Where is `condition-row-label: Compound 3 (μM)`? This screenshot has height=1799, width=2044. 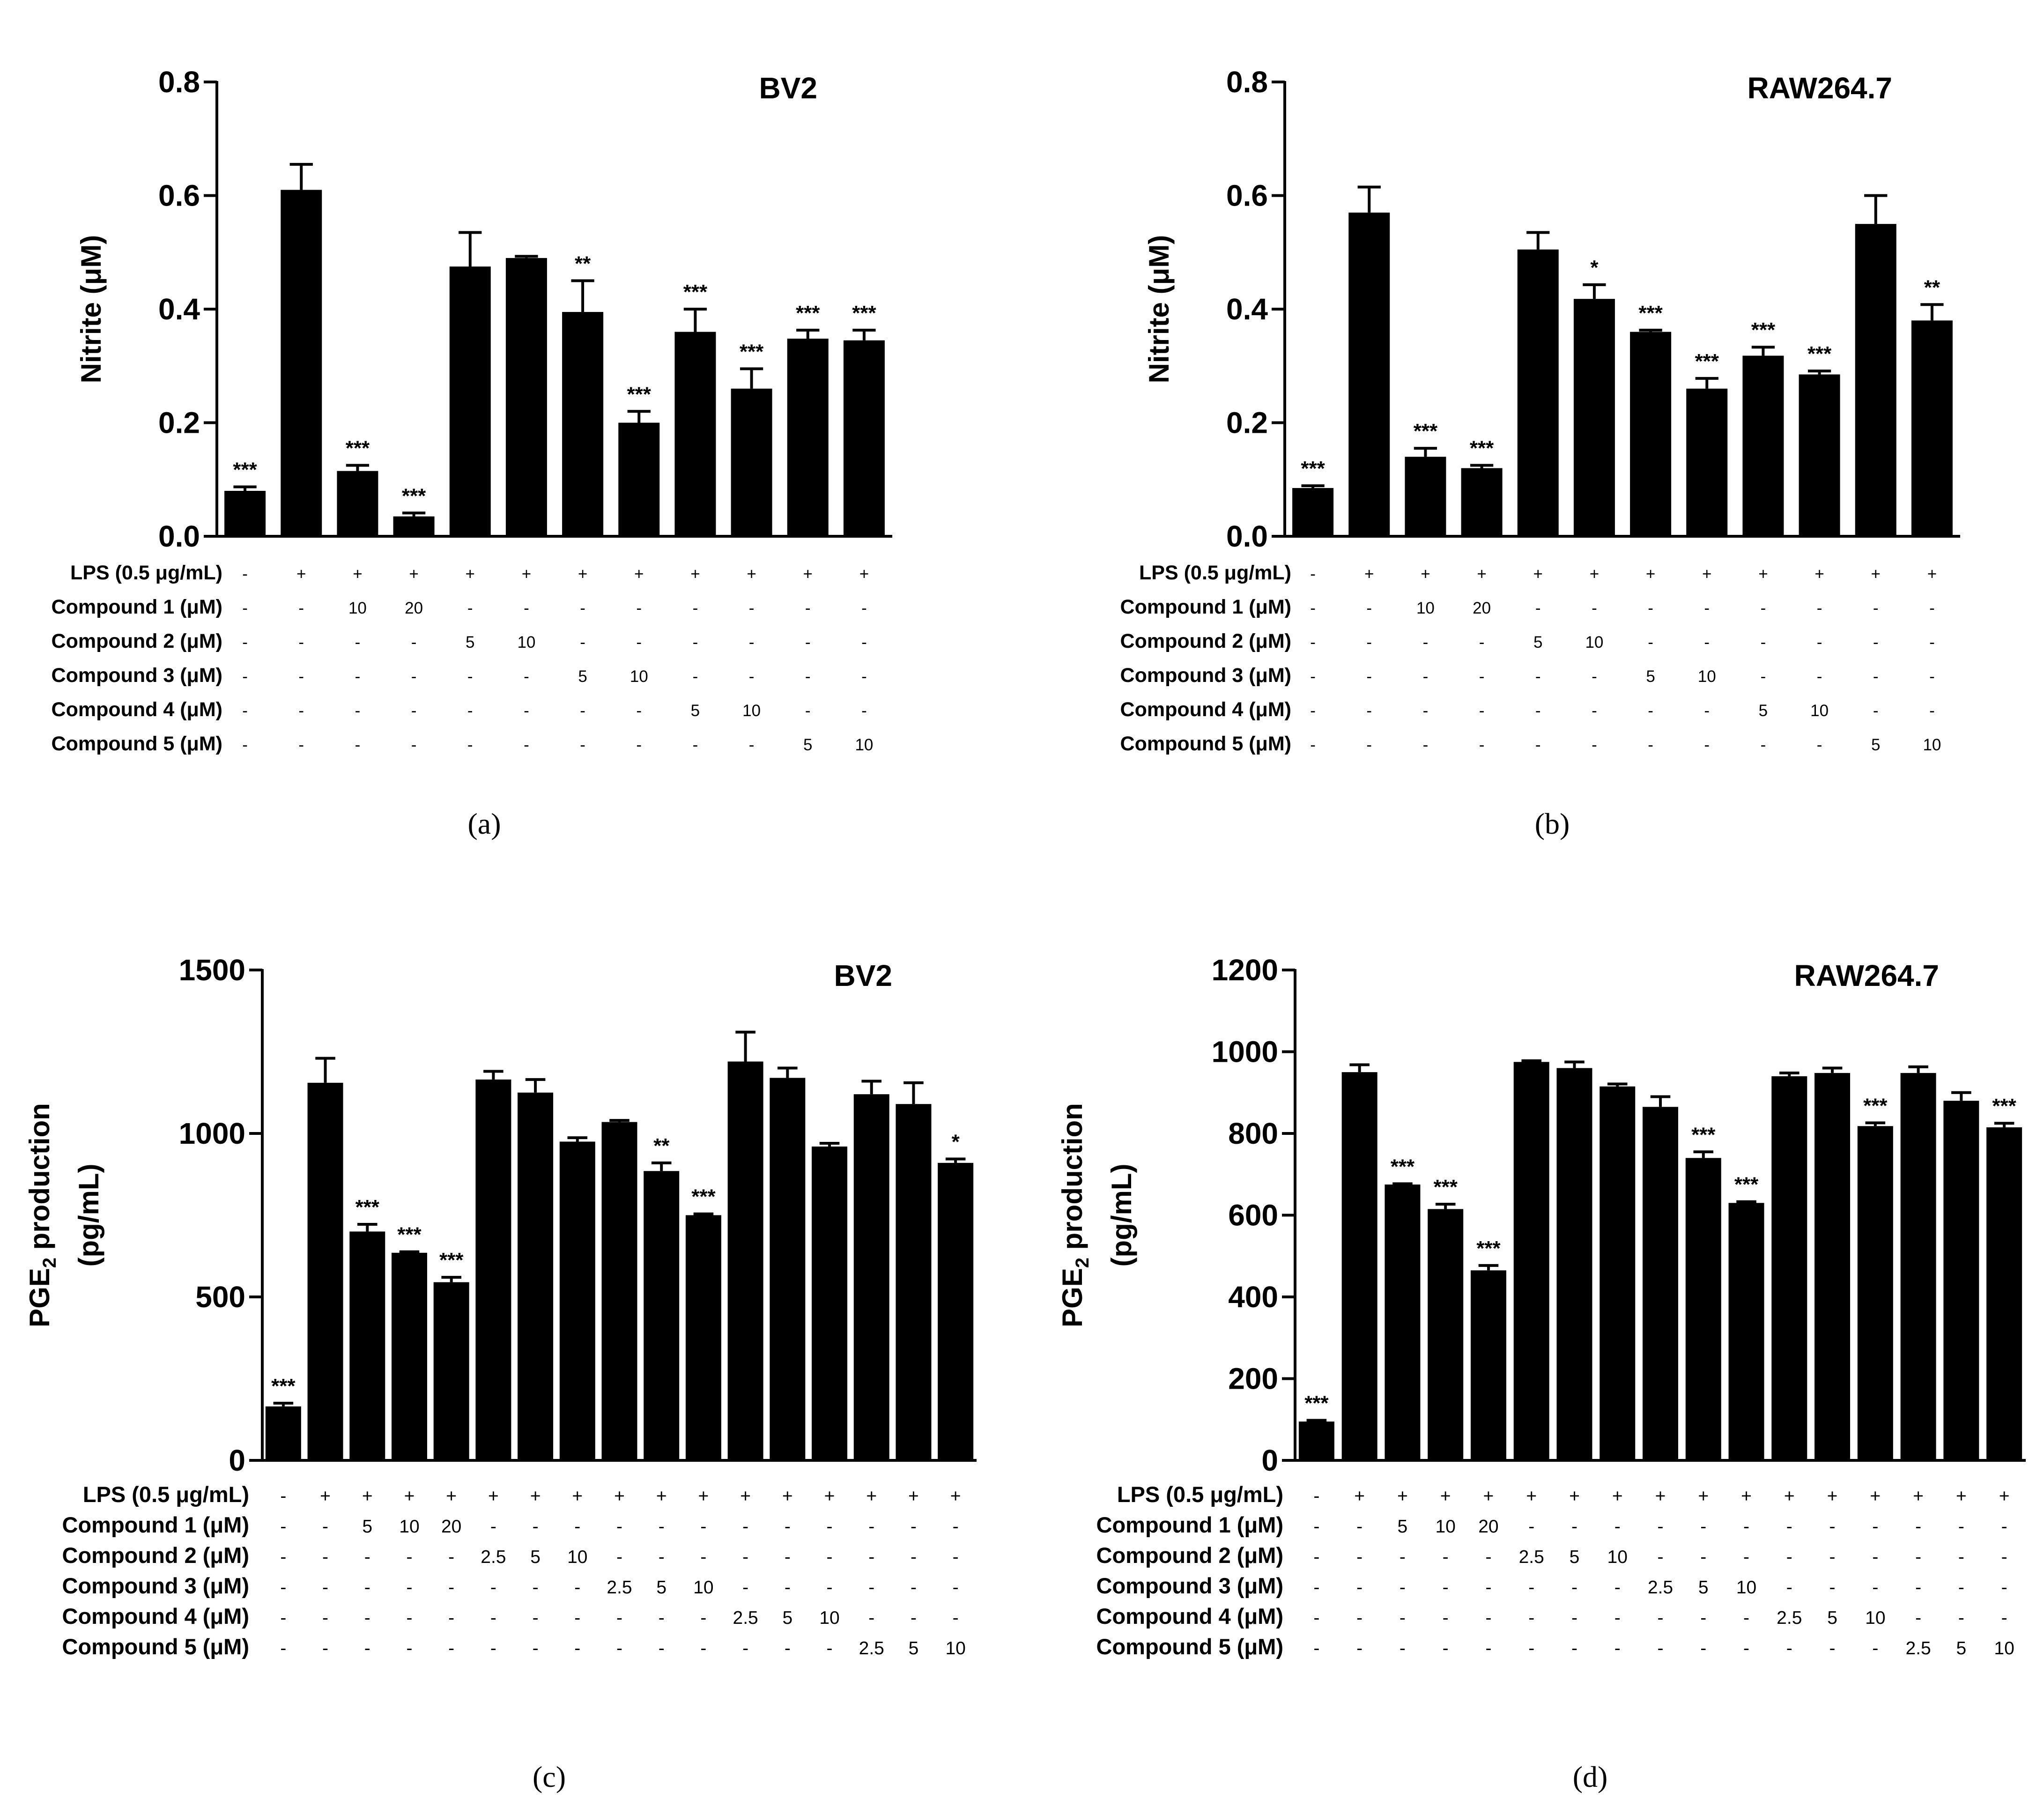 condition-row-label: Compound 3 (μM) is located at coordinates (137, 675).